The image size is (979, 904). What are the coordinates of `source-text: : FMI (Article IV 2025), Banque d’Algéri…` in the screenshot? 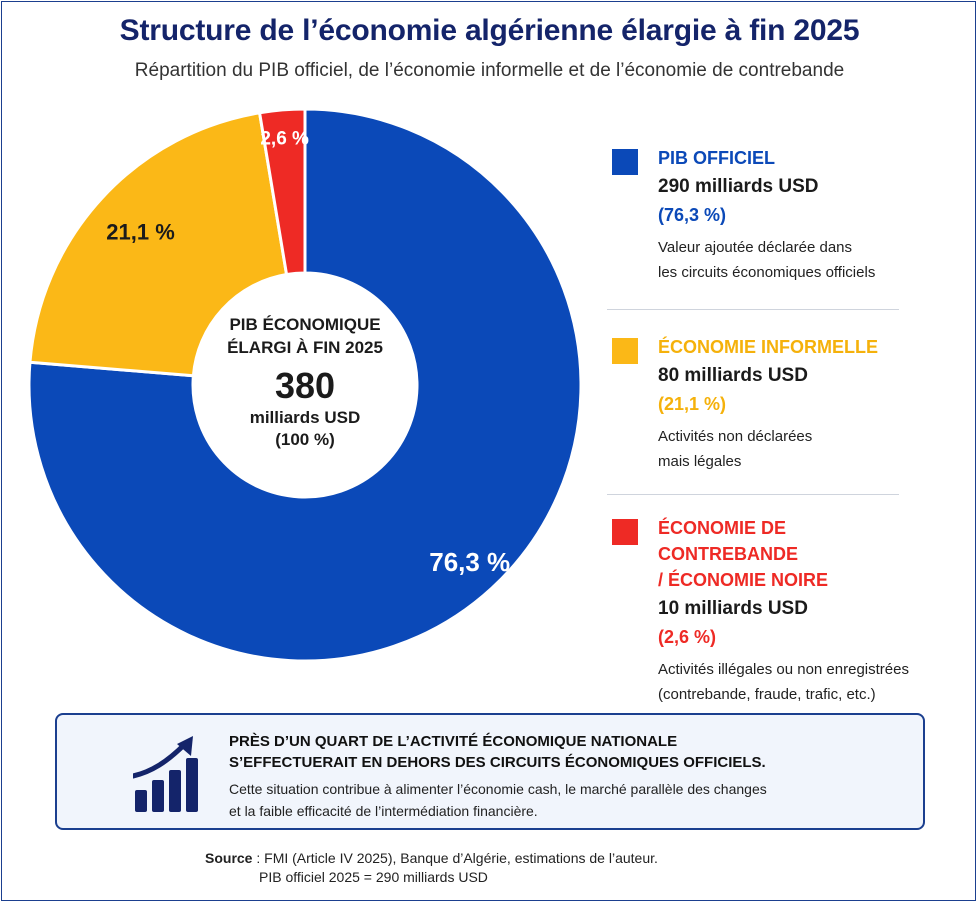 It's located at (455, 858).